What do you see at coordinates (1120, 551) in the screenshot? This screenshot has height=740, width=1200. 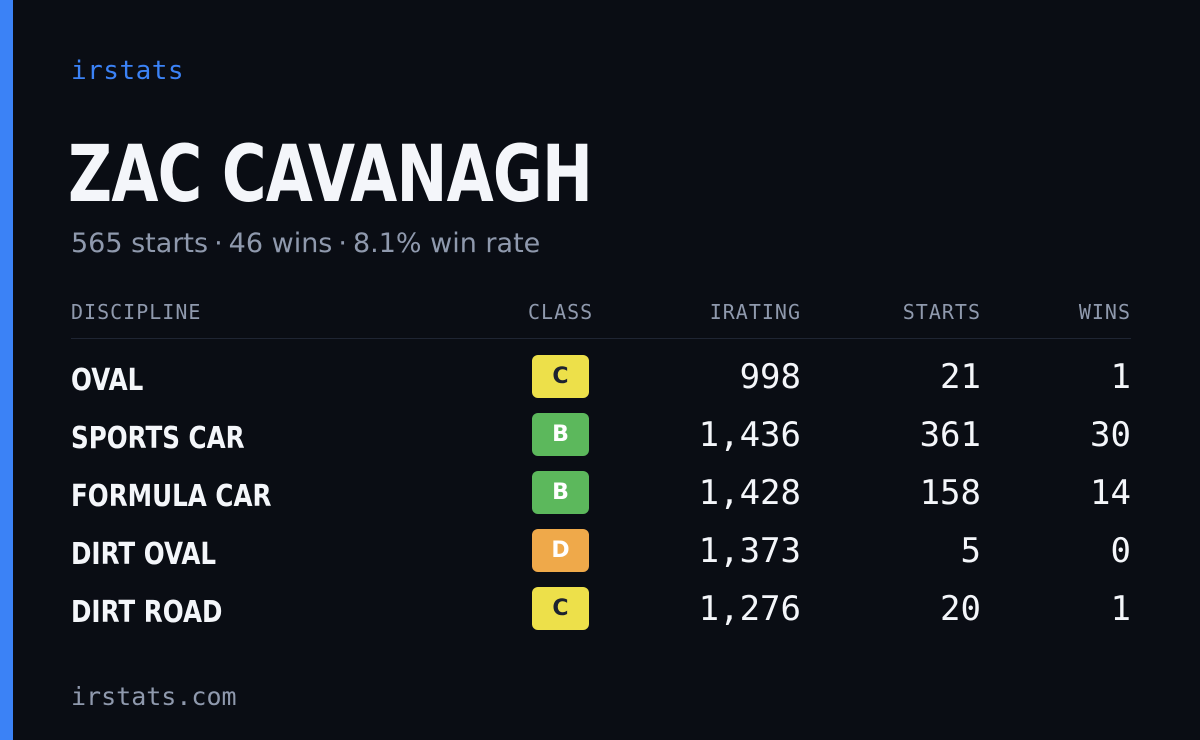 I see `row-wins: 0` at bounding box center [1120, 551].